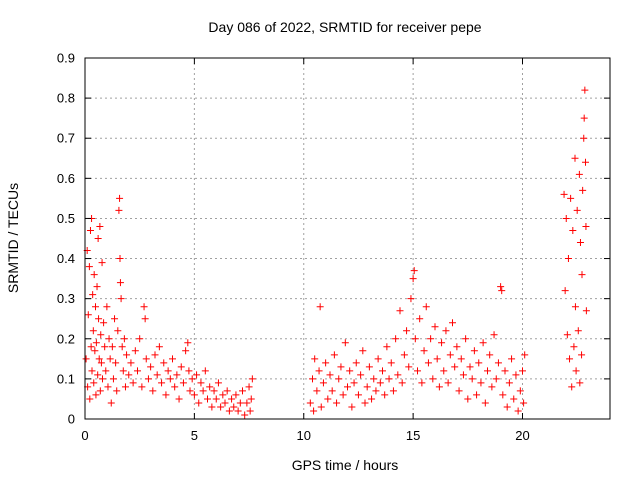  I want to click on x-tick-label: 0, so click(84, 435).